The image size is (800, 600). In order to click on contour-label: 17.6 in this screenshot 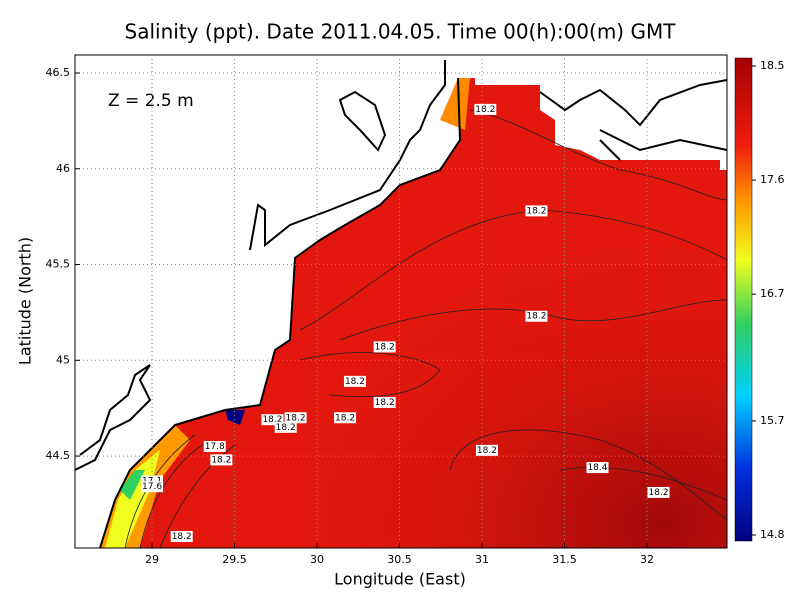, I will do `click(152, 487)`.